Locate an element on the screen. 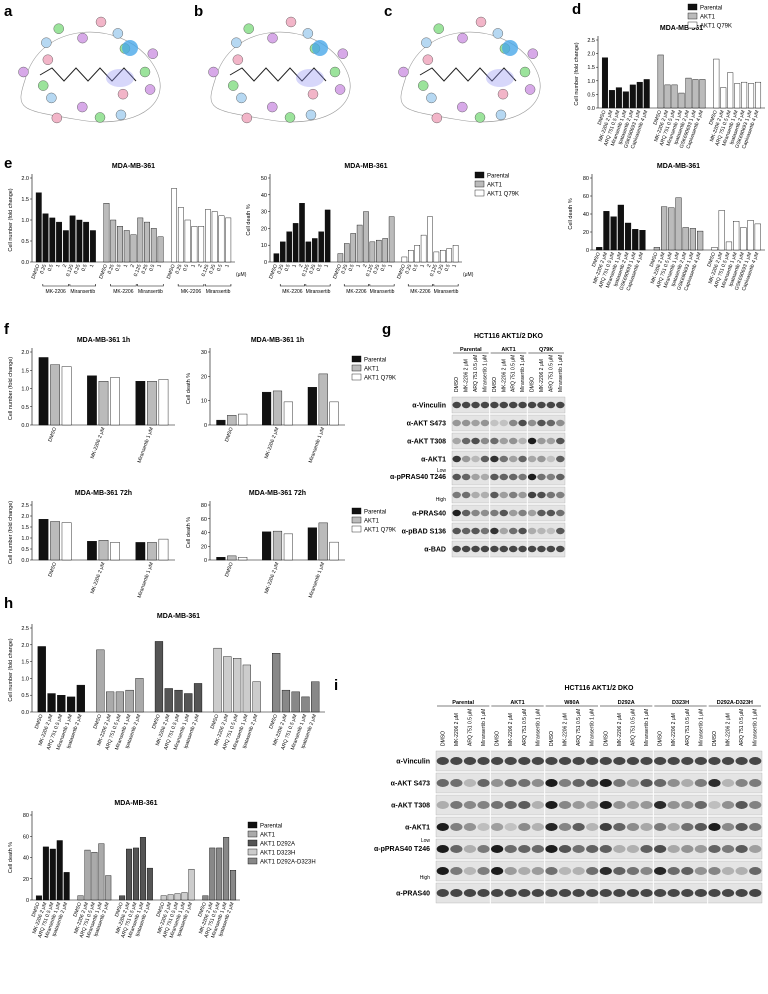 Image resolution: width=768 pixels, height=994 pixels. y-tick-label: 60 is located at coordinates (586, 197).